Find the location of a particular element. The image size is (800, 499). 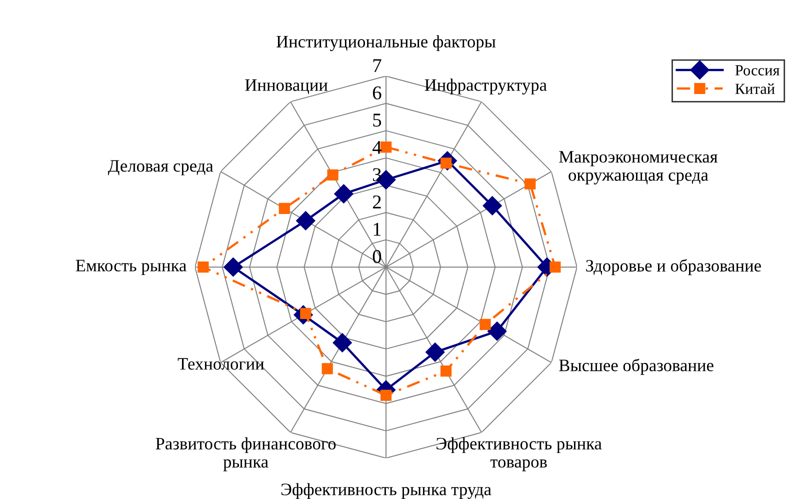

spoke-label: Высшее образование is located at coordinates (636, 366).